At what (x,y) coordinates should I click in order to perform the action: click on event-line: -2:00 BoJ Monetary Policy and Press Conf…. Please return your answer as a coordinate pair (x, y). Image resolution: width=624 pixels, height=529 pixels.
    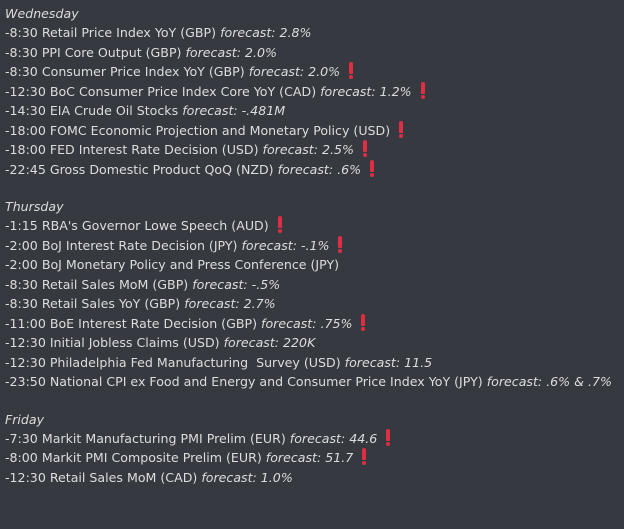
    Looking at the image, I should click on (314, 265).